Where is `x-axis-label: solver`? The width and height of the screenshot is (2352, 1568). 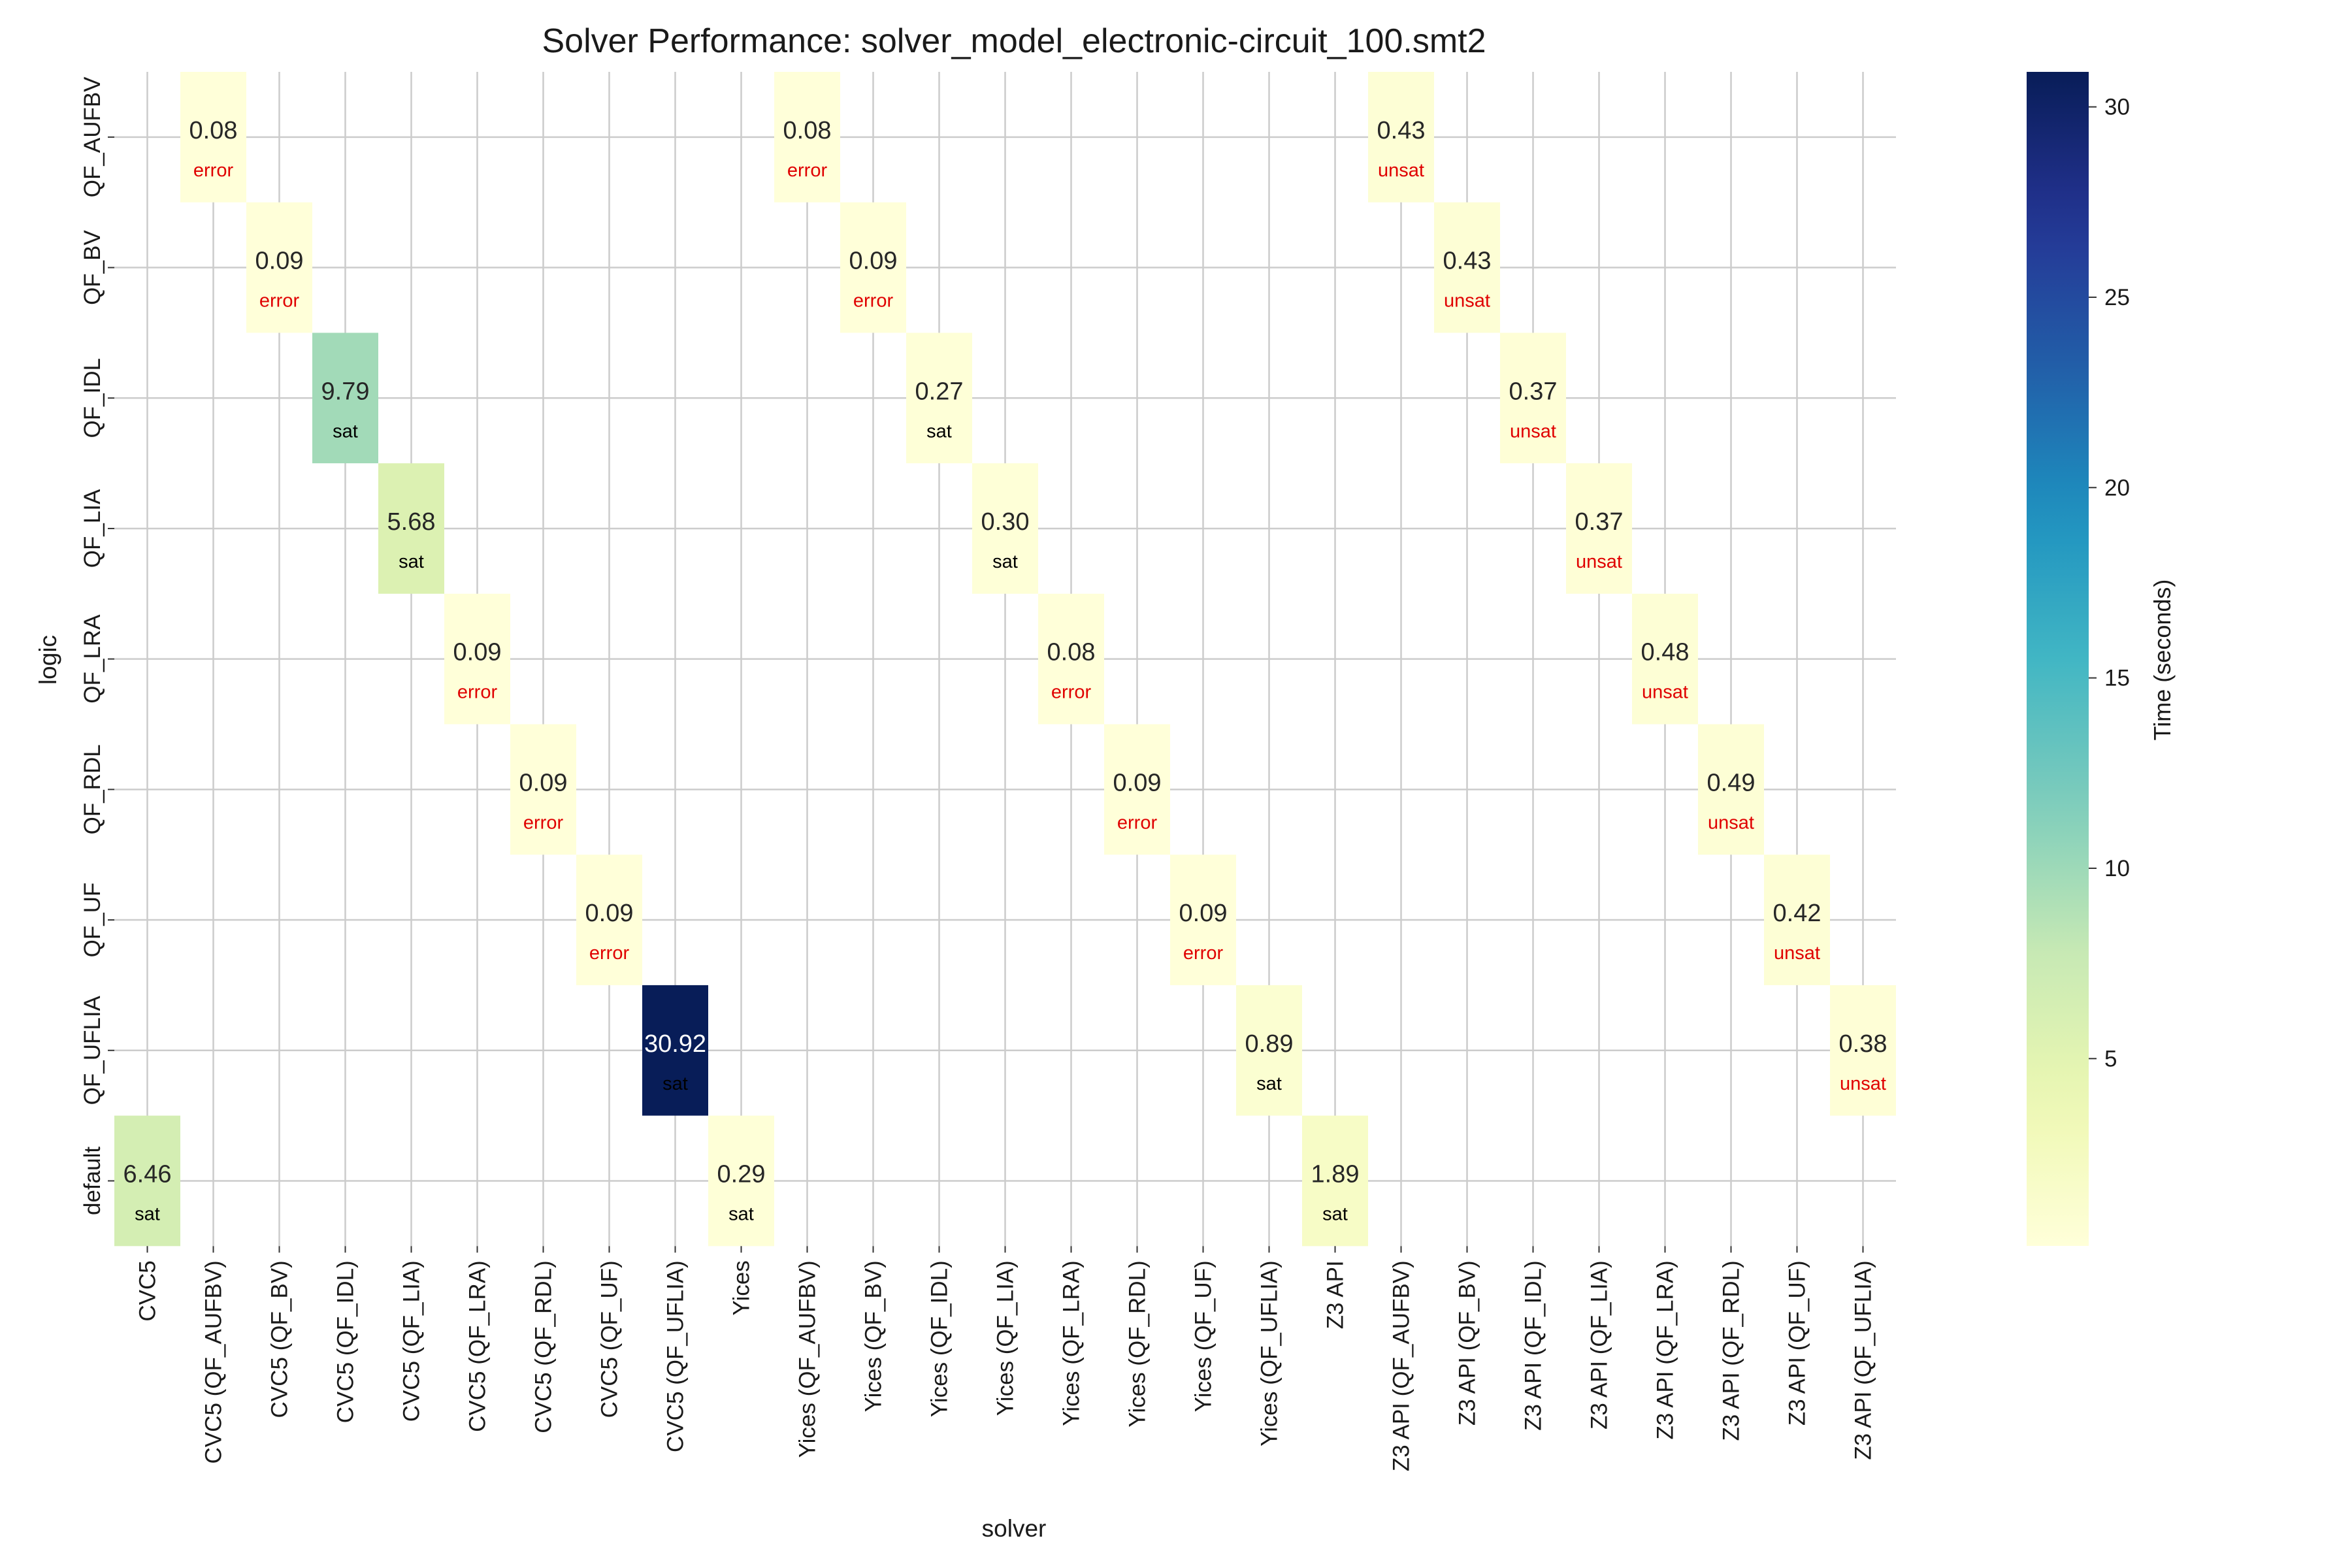 x-axis-label: solver is located at coordinates (1014, 1528).